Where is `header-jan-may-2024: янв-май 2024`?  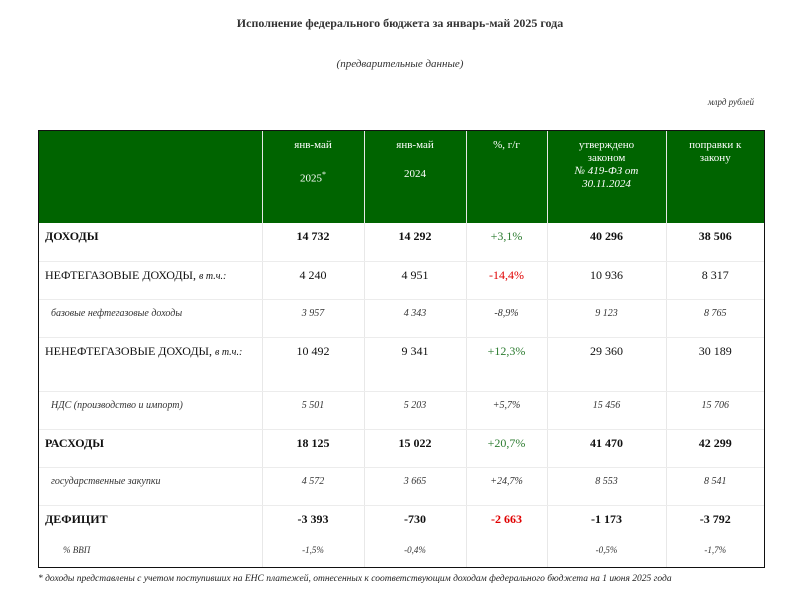 header-jan-may-2024: янв-май 2024 is located at coordinates (415, 177).